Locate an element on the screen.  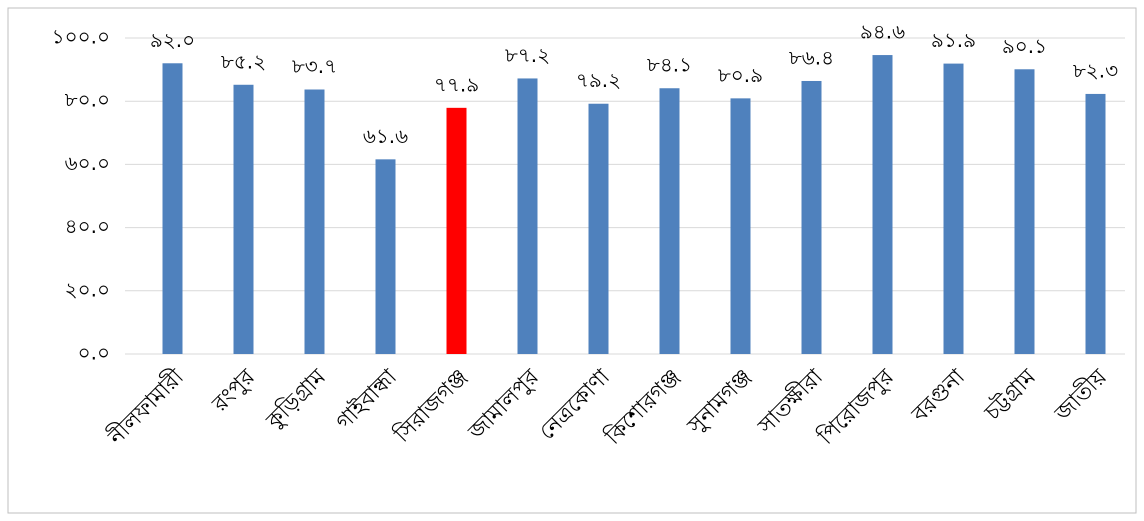
y-tick-label: ২০.০ is located at coordinates (87, 289).